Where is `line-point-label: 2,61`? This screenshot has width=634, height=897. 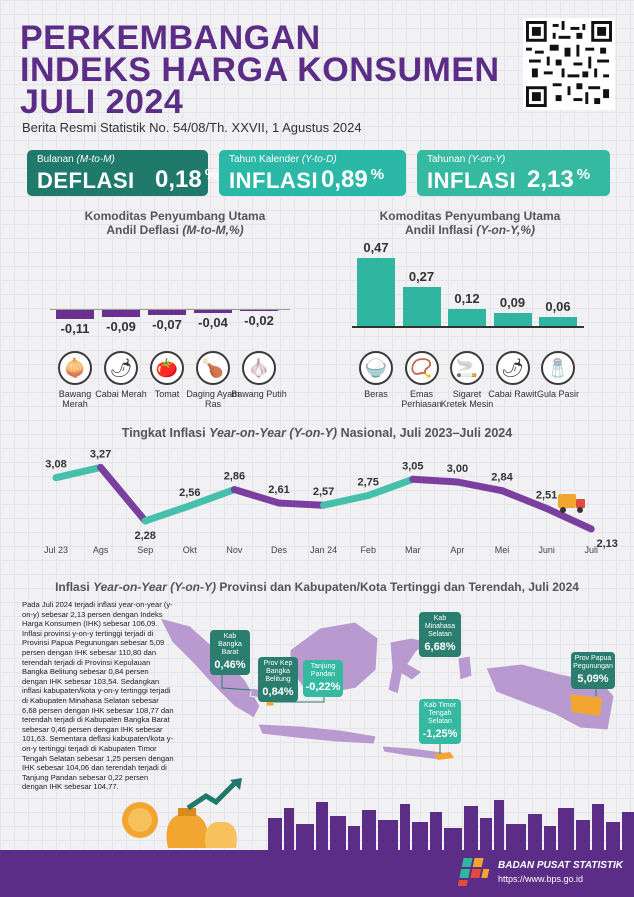
line-point-label: 2,61 is located at coordinates (278, 490).